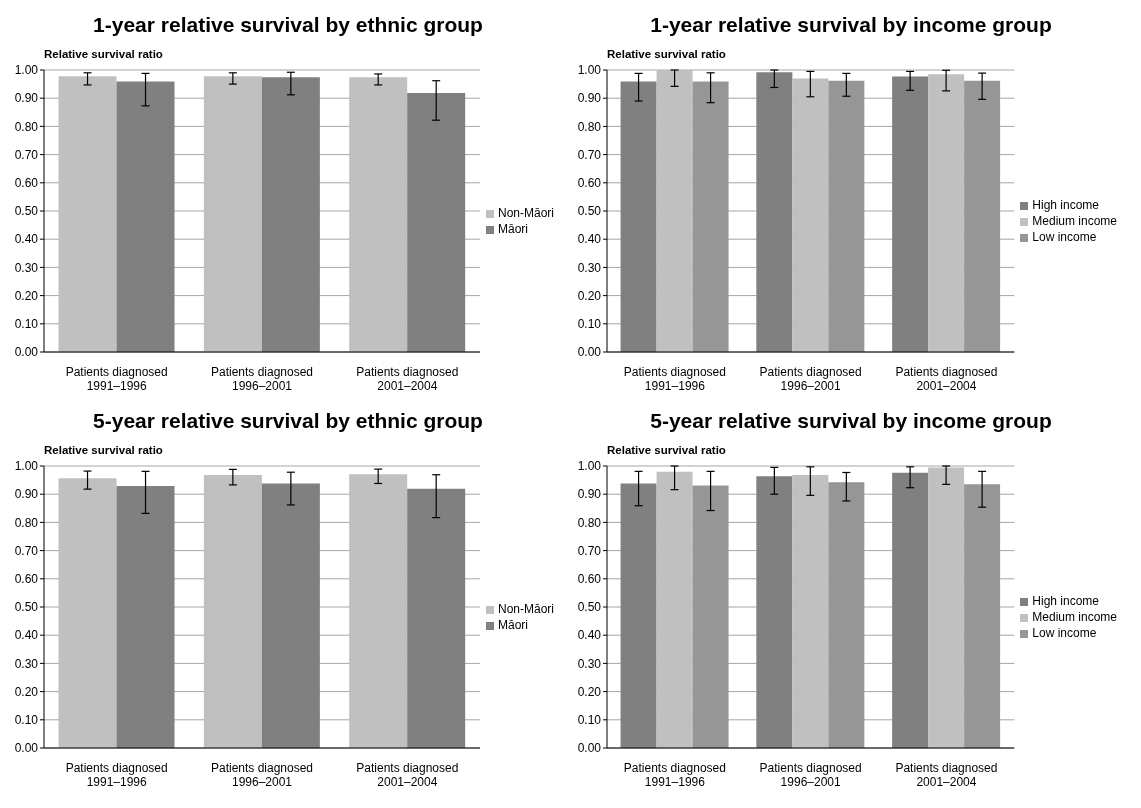 The height and width of the screenshot is (808, 1141). Describe the element at coordinates (851, 421) in the screenshot. I see `chart-title: 5-year relative survival by income group` at that location.